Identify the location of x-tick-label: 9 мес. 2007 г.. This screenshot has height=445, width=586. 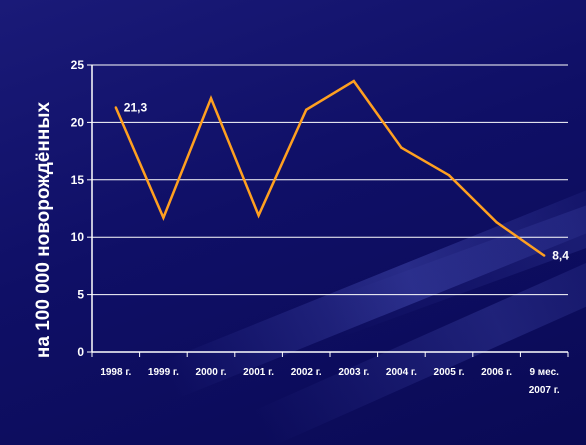
(544, 381).